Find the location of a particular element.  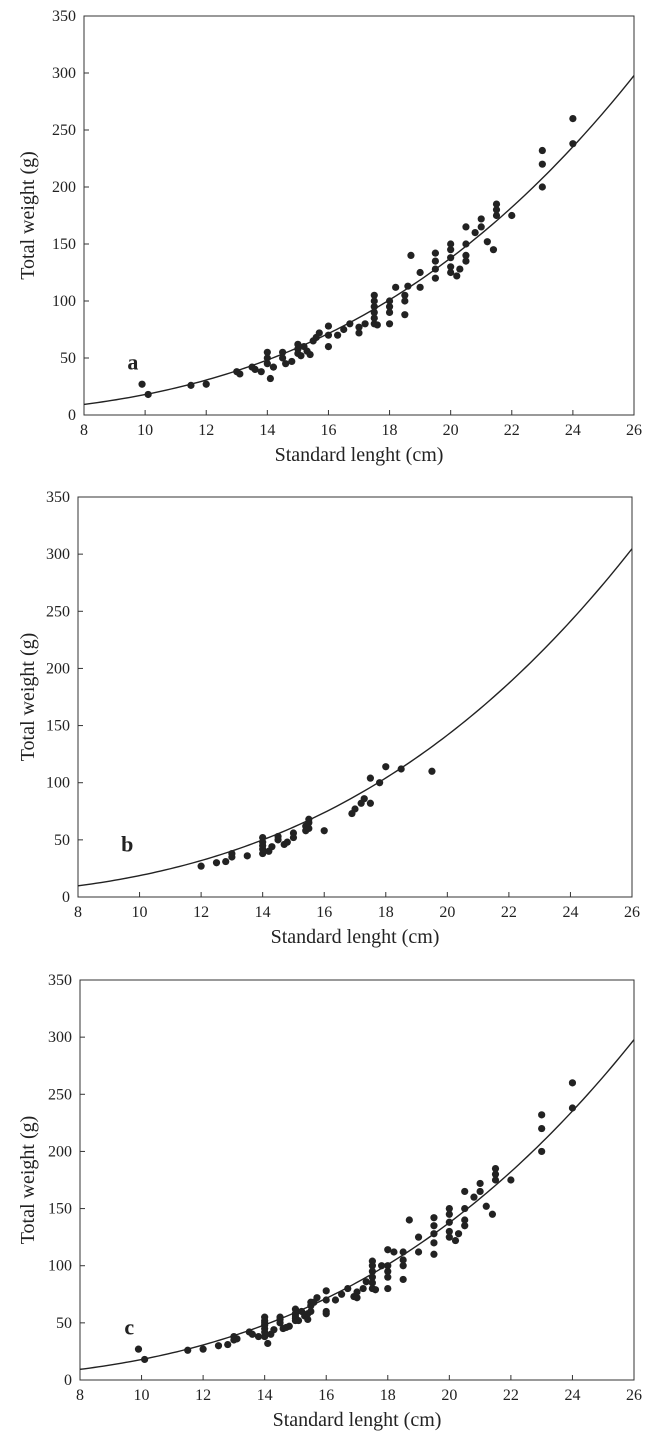

y-tick-label: 100 is located at coordinates (58, 783).